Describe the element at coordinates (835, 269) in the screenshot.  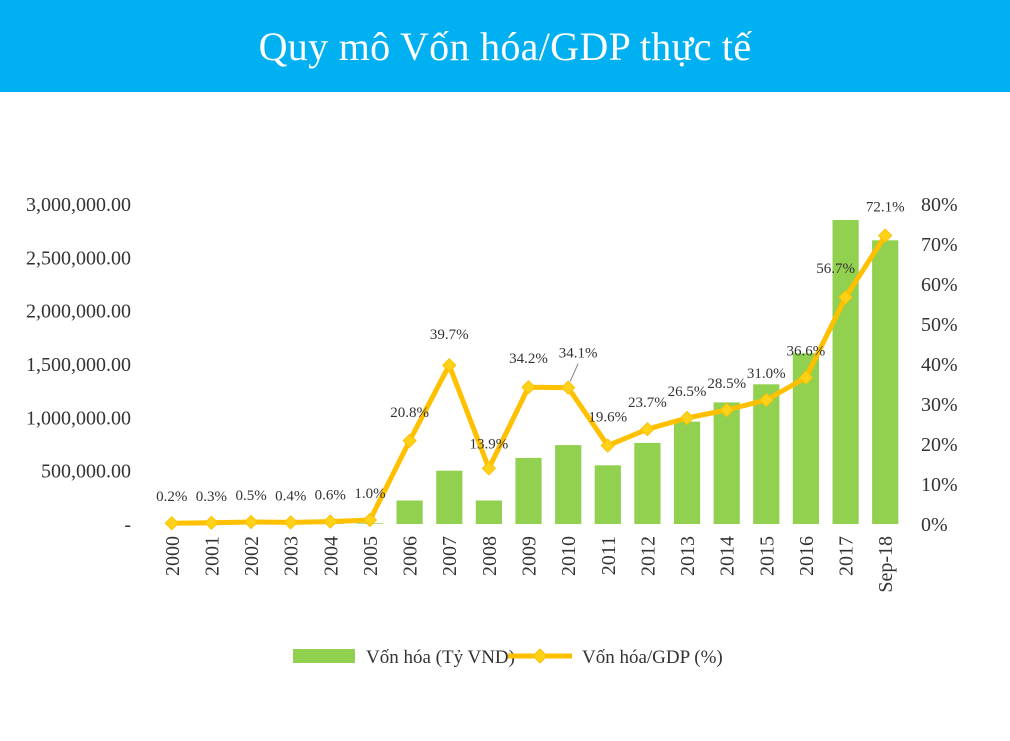
I see `data-label: 56.7%` at that location.